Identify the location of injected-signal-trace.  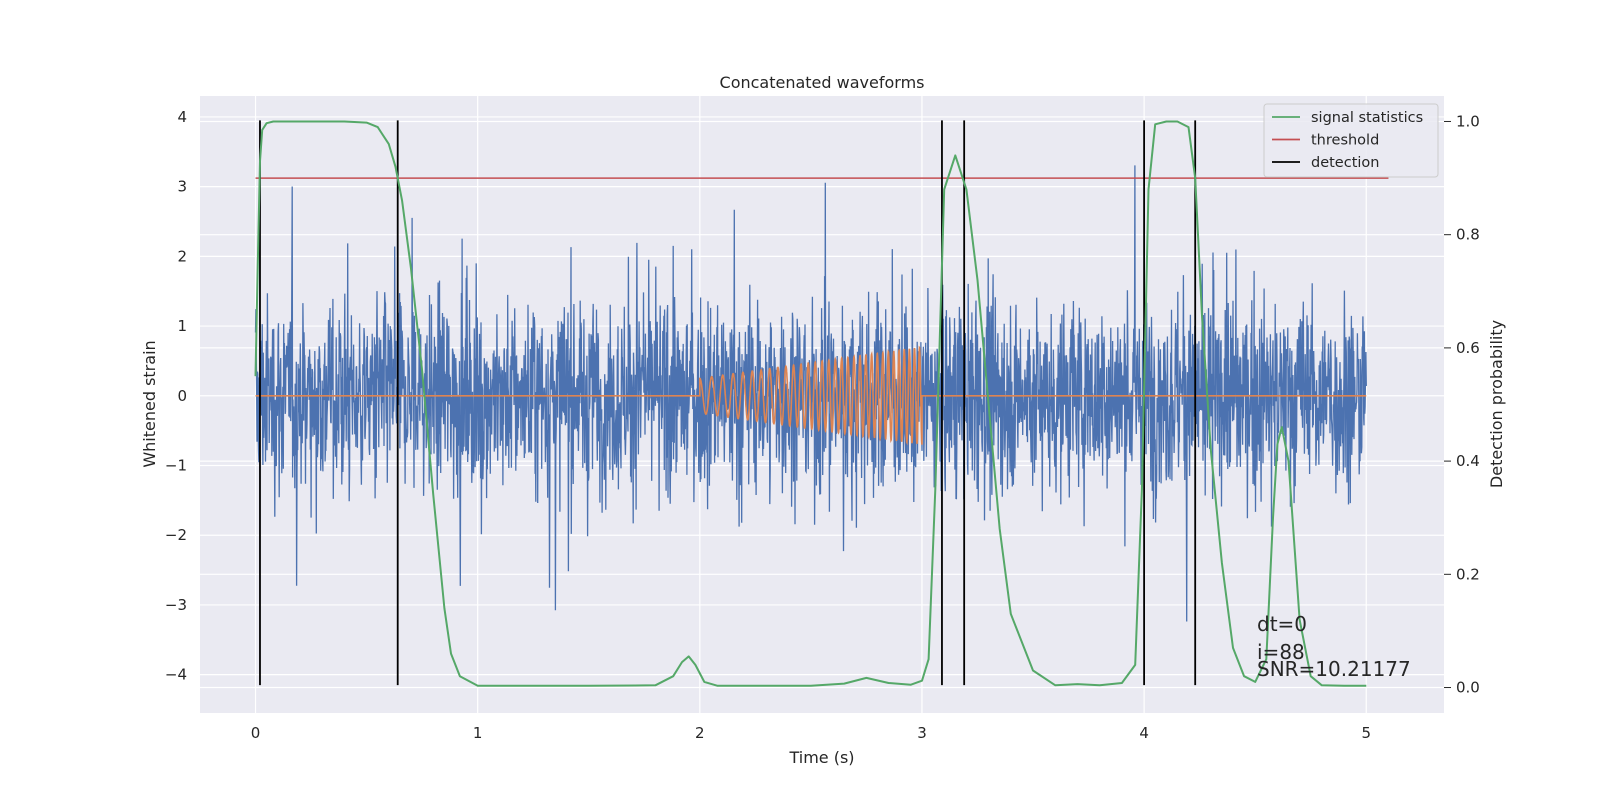
(811, 395).